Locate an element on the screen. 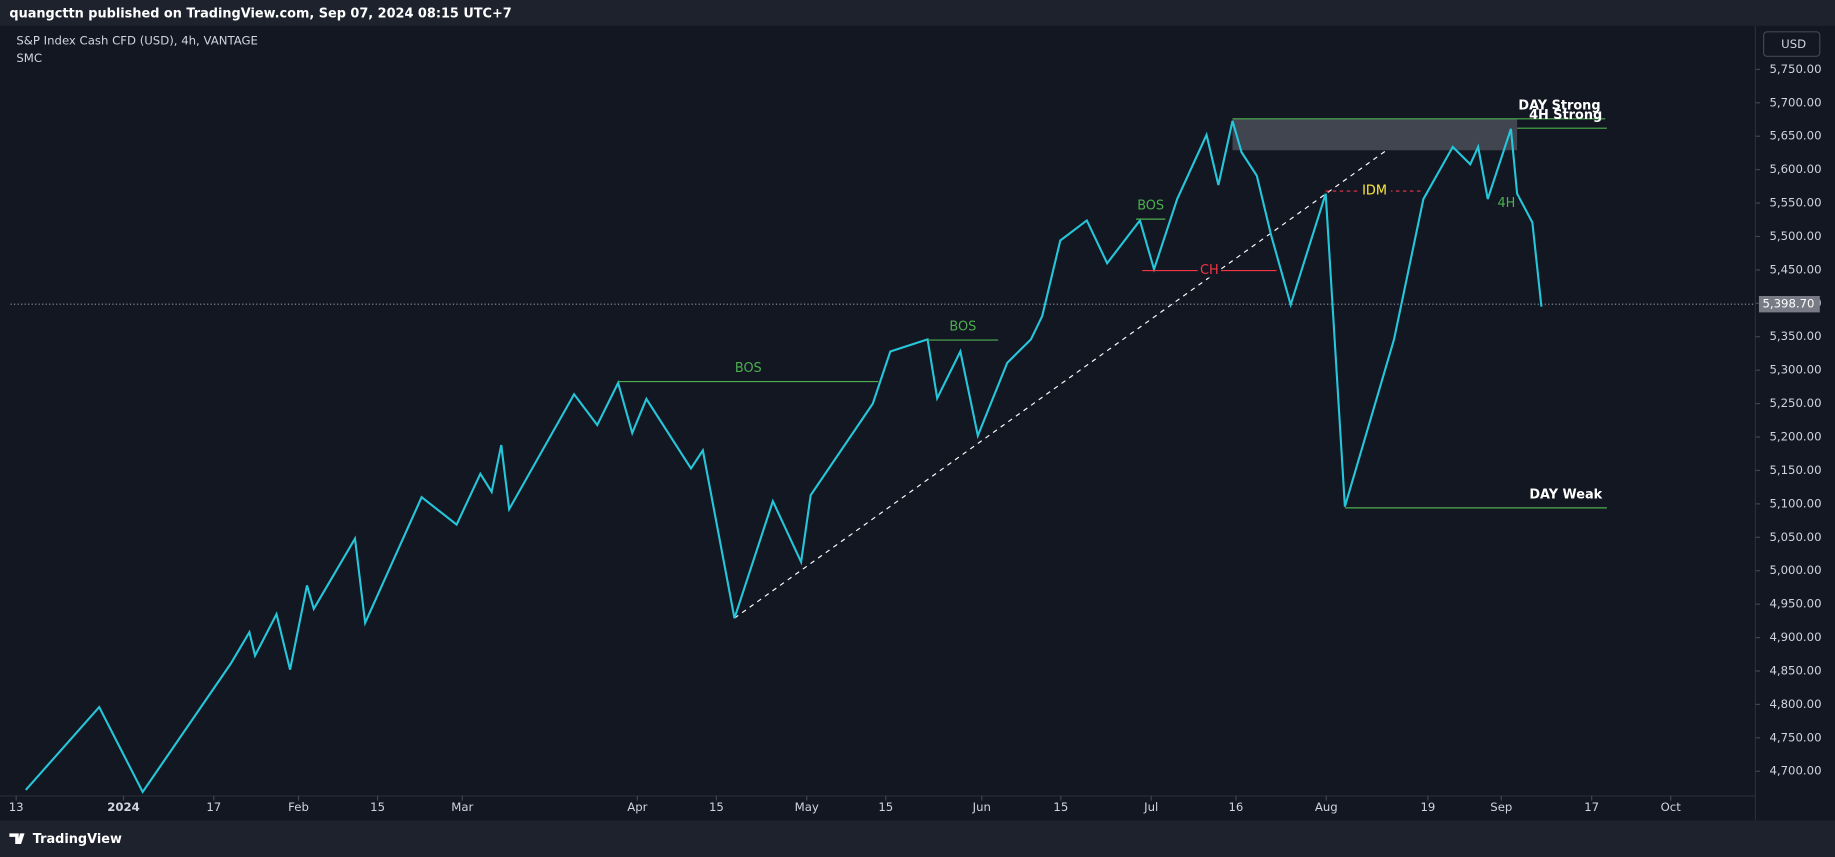 The height and width of the screenshot is (857, 1835). x-tick-label: 13 is located at coordinates (16, 807).